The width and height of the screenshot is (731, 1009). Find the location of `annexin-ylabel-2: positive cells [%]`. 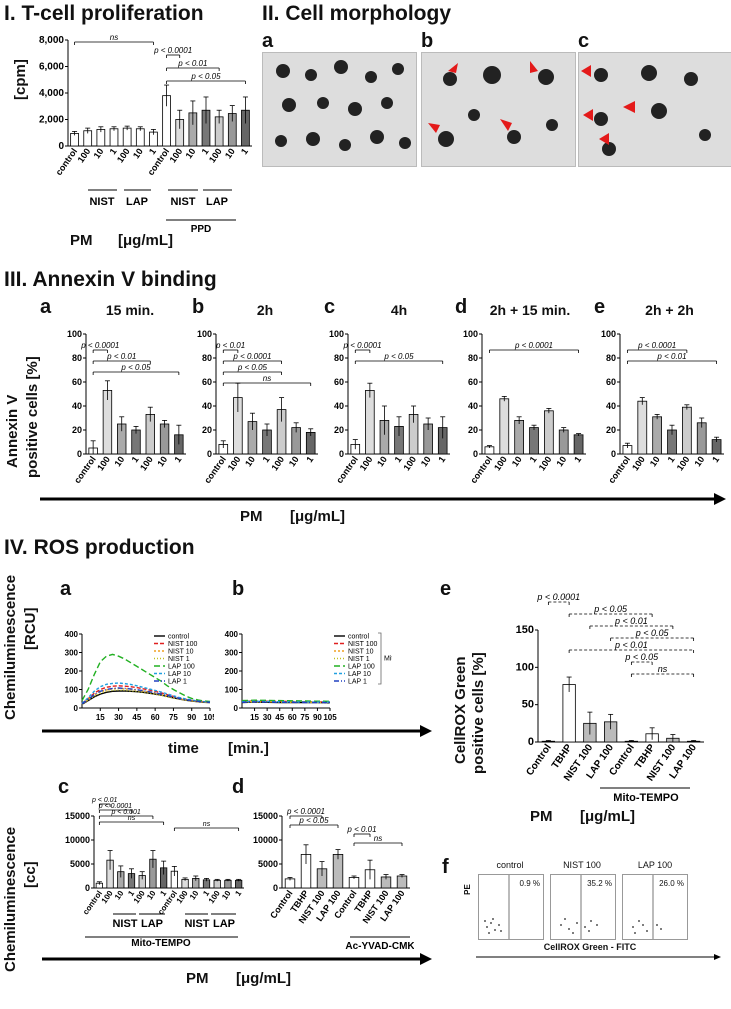

annexin-ylabel-2: positive cells [%] is located at coordinates (32, 417).